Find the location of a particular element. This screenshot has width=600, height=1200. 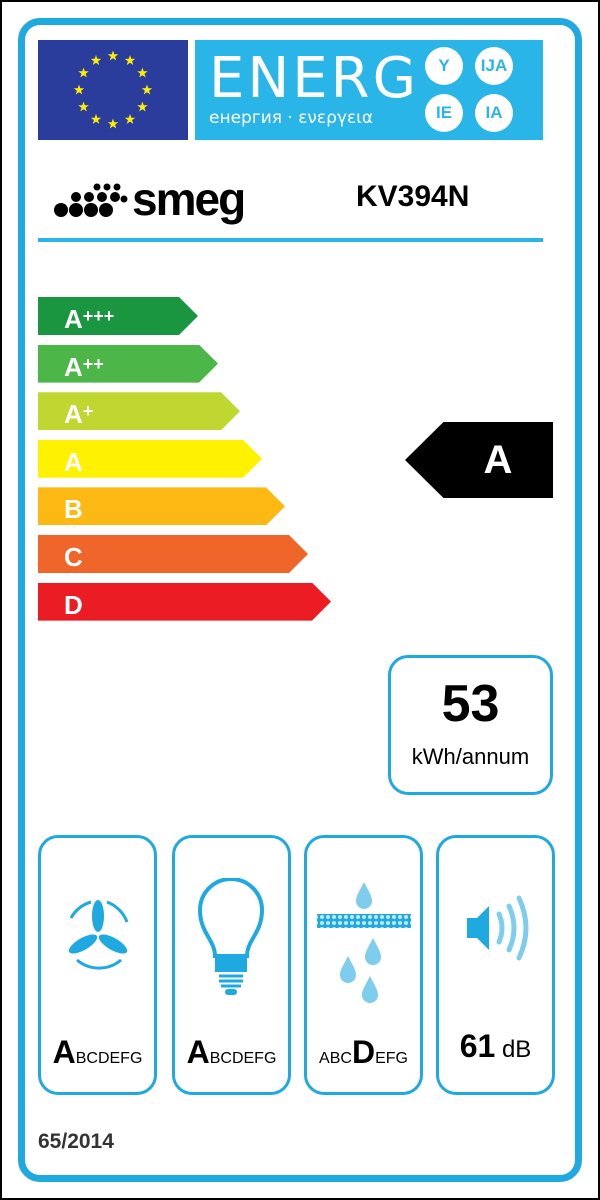

grease-filtering-class: ABCDEFG is located at coordinates (363, 1052).